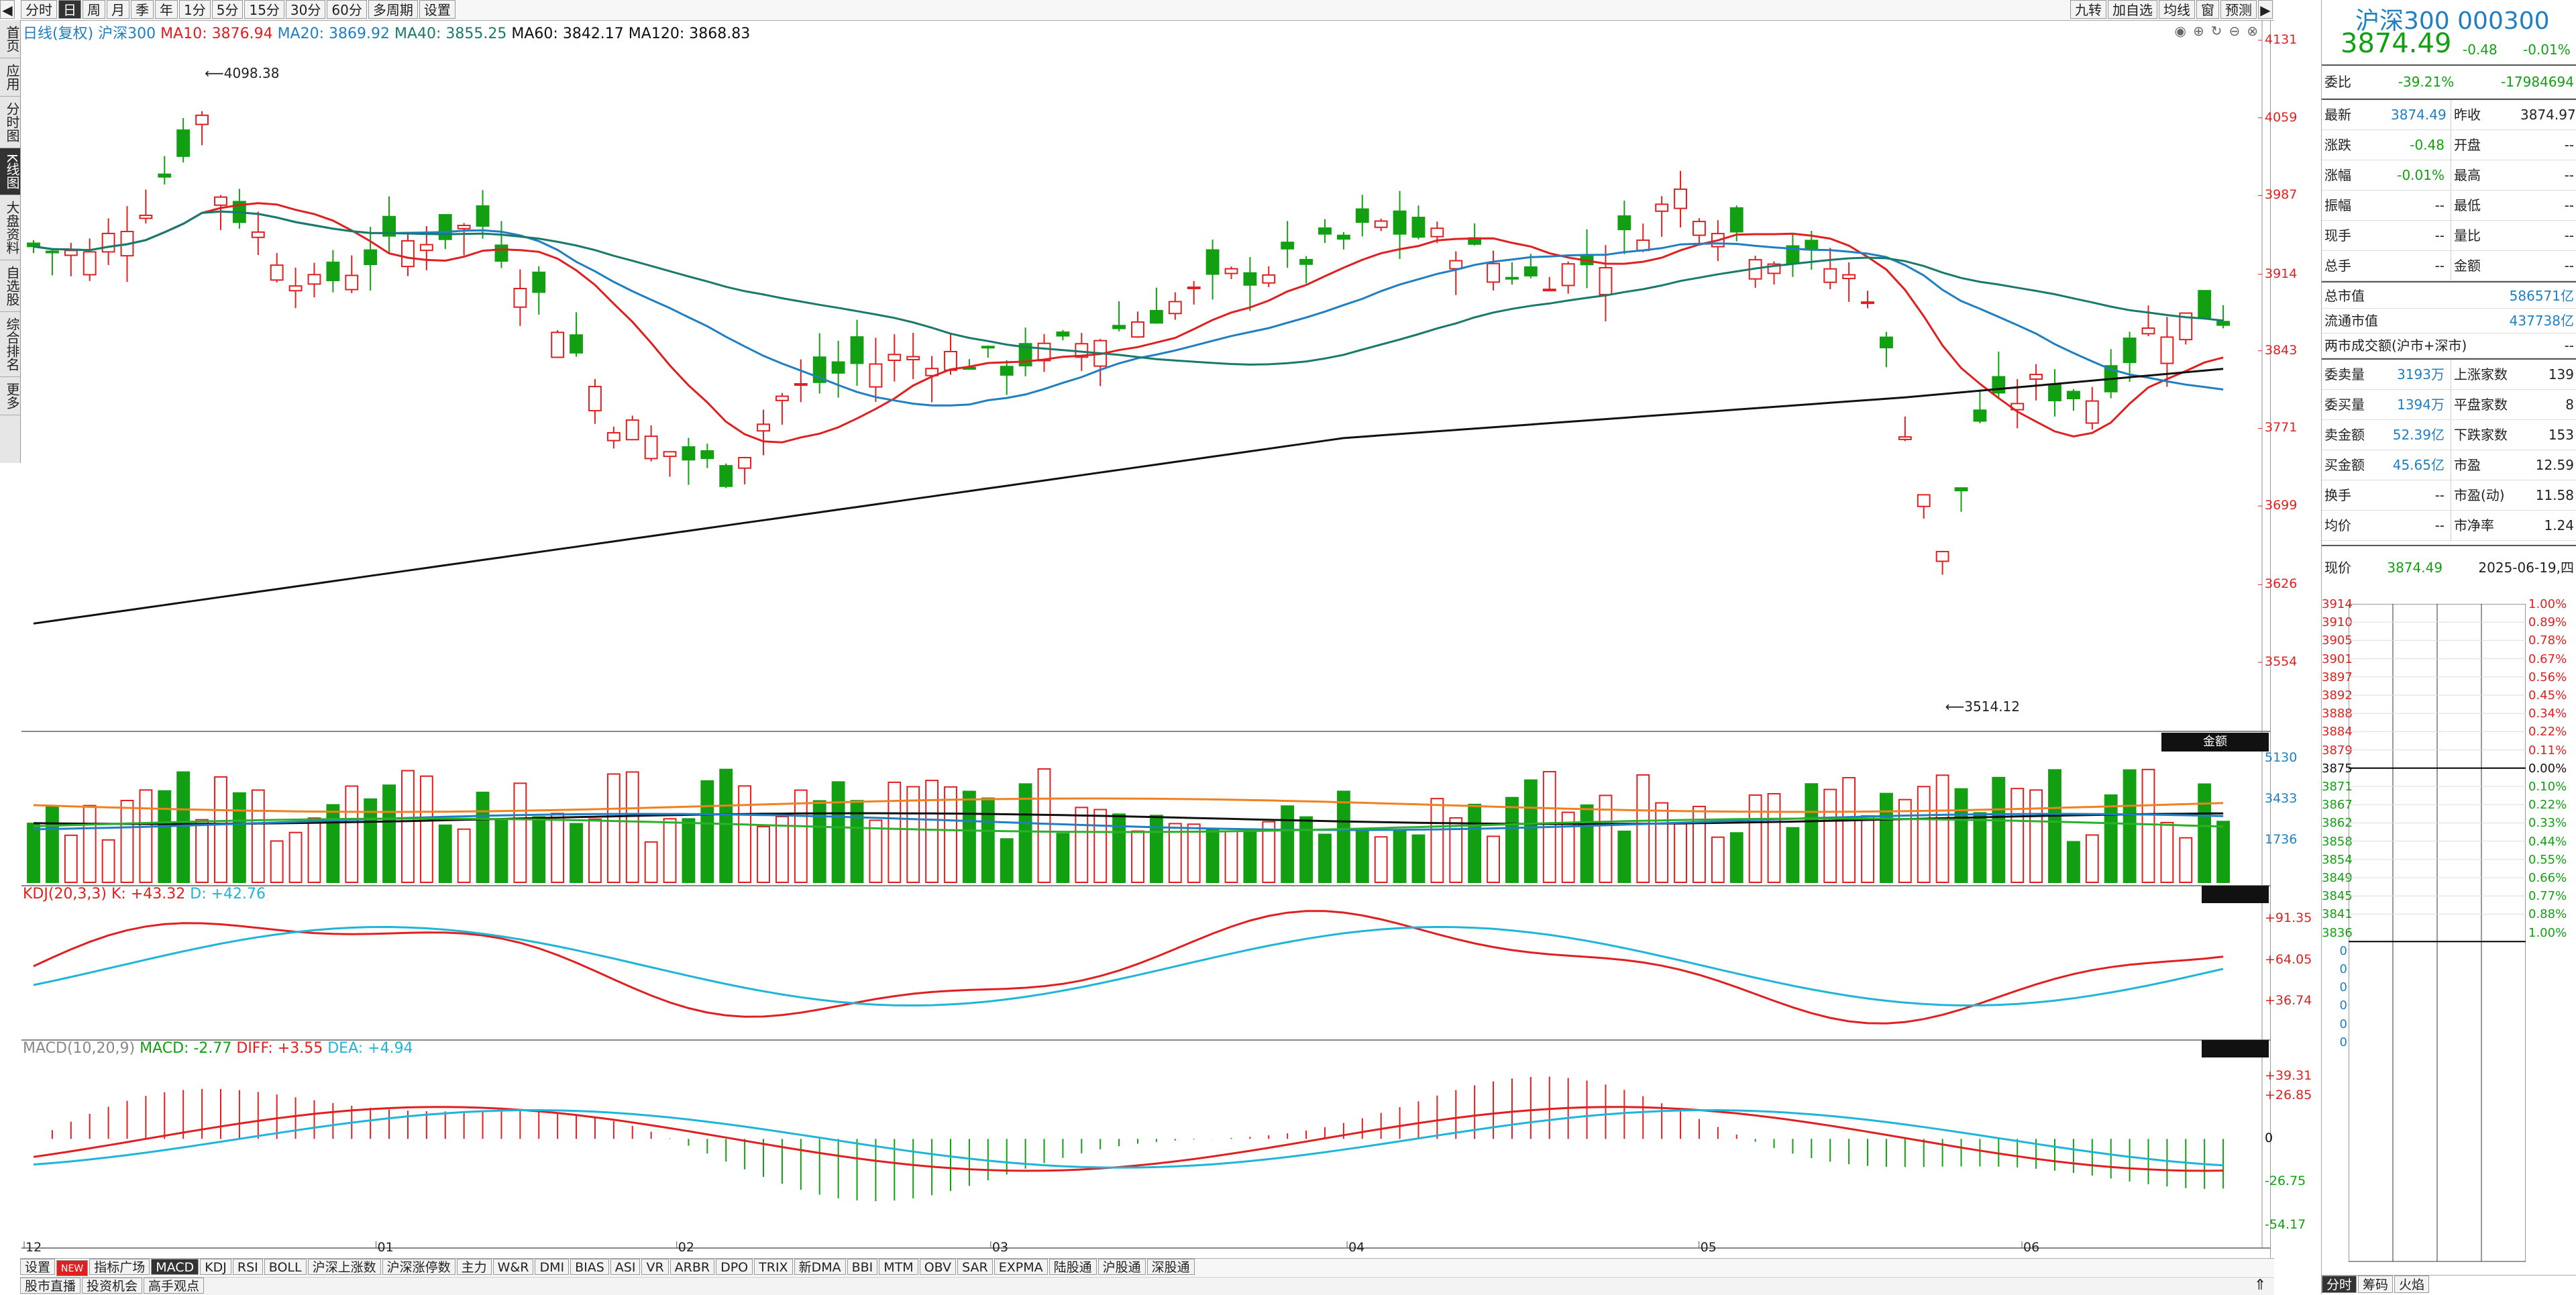  What do you see at coordinates (2449, 145) in the screenshot?
I see `quote-row-1: 涨跌 -0.48 开盘 --` at bounding box center [2449, 145].